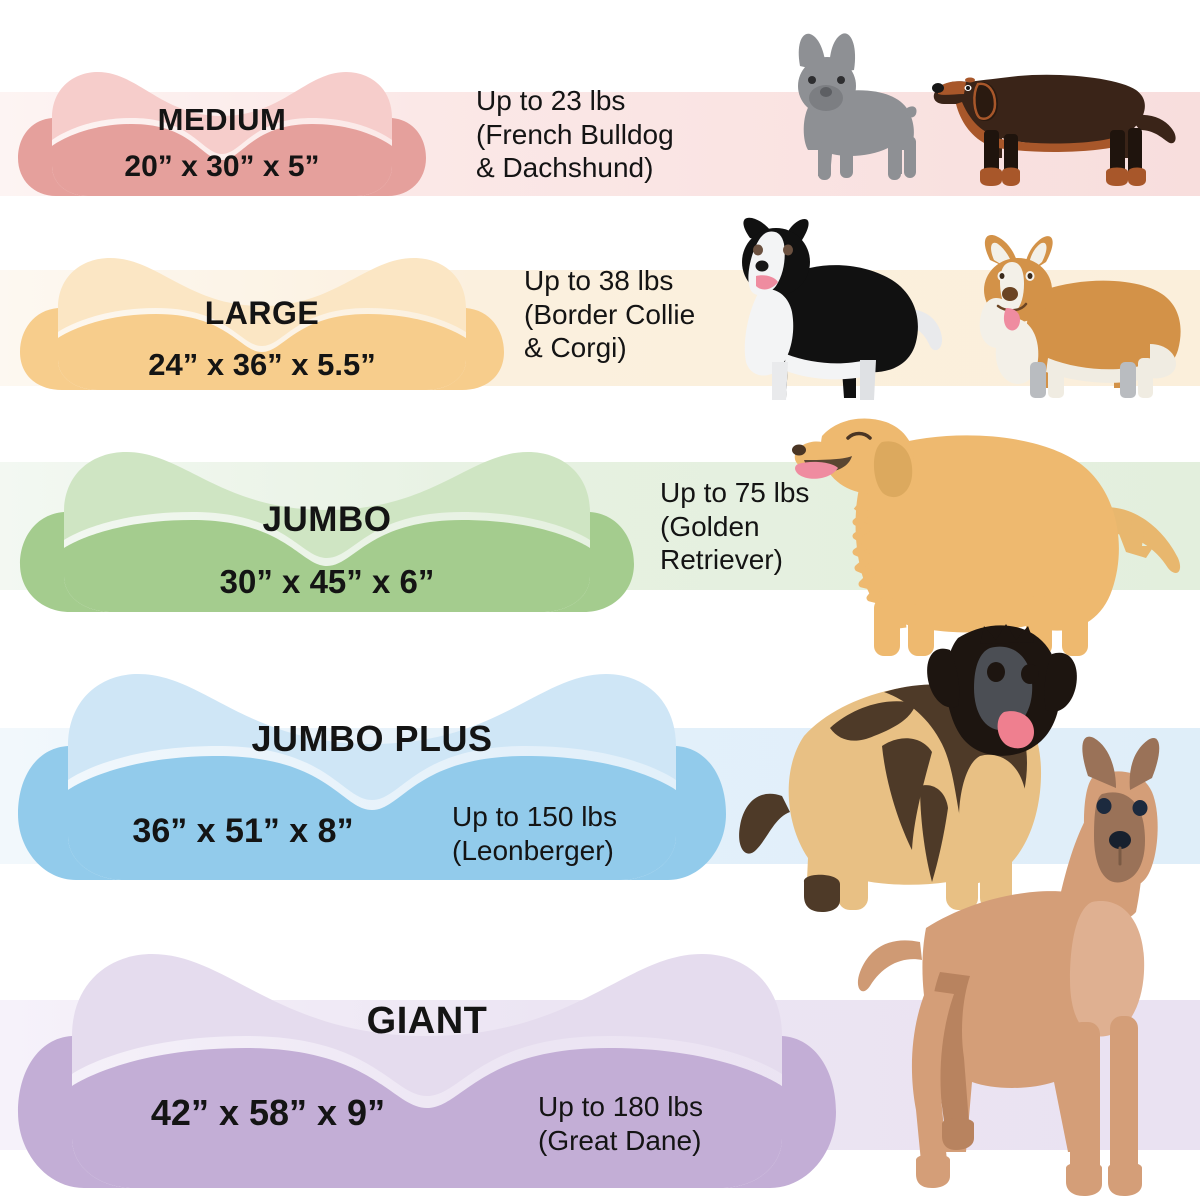  Describe the element at coordinates (1077, 318) in the screenshot. I see `dog-corgi` at that location.